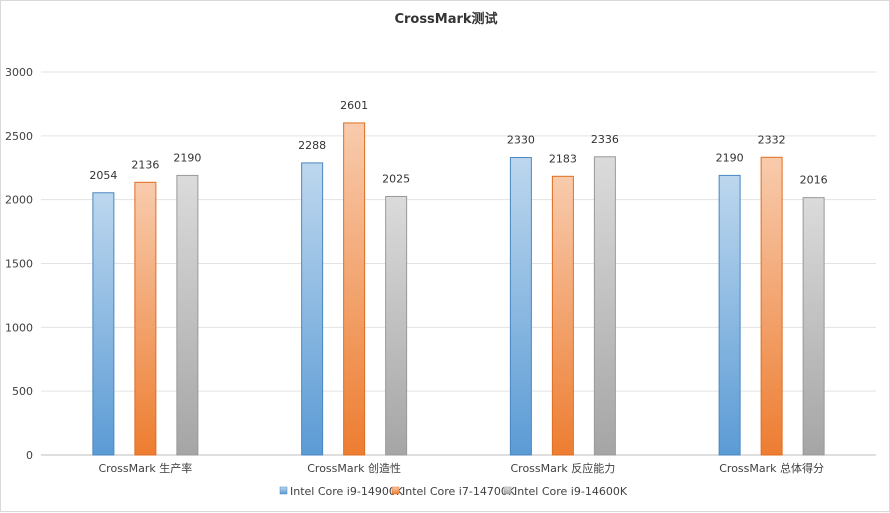 The image size is (890, 513). I want to click on data-label: 2601, so click(354, 105).